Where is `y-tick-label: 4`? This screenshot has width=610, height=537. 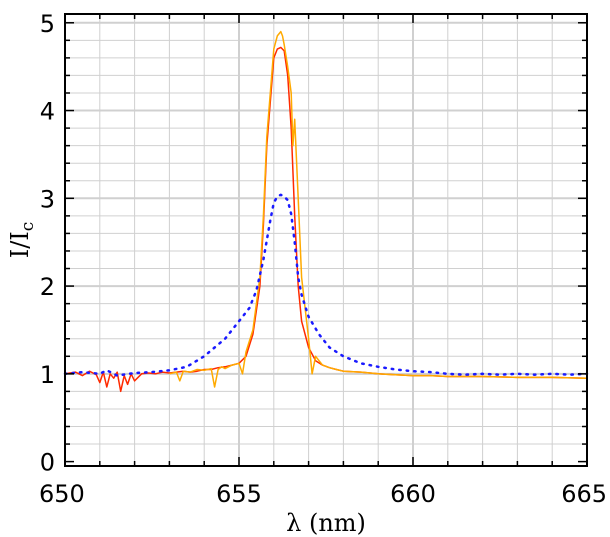
y-tick-label: 4 is located at coordinates (47, 112).